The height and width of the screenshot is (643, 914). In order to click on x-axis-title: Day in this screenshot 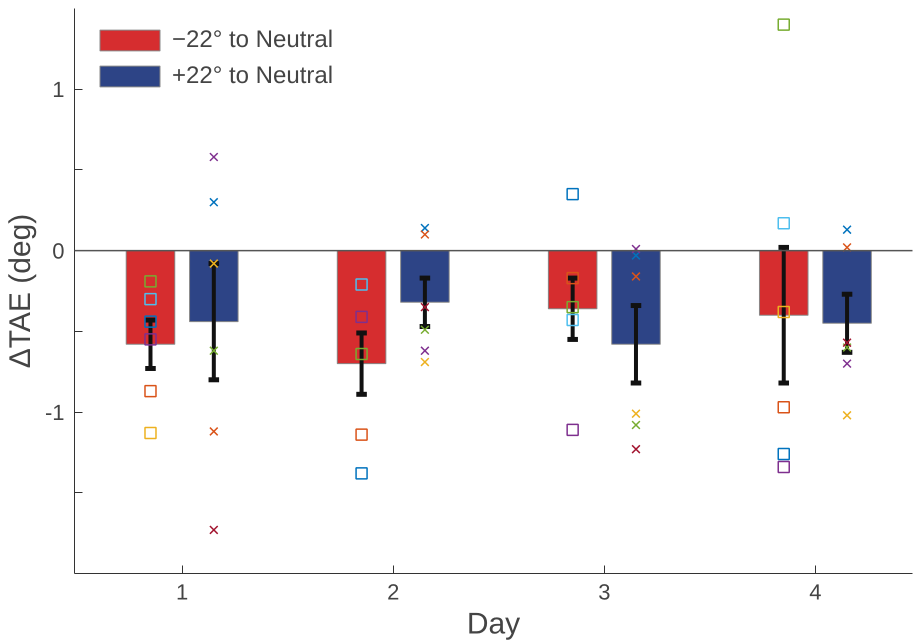, I will do `click(493, 624)`.